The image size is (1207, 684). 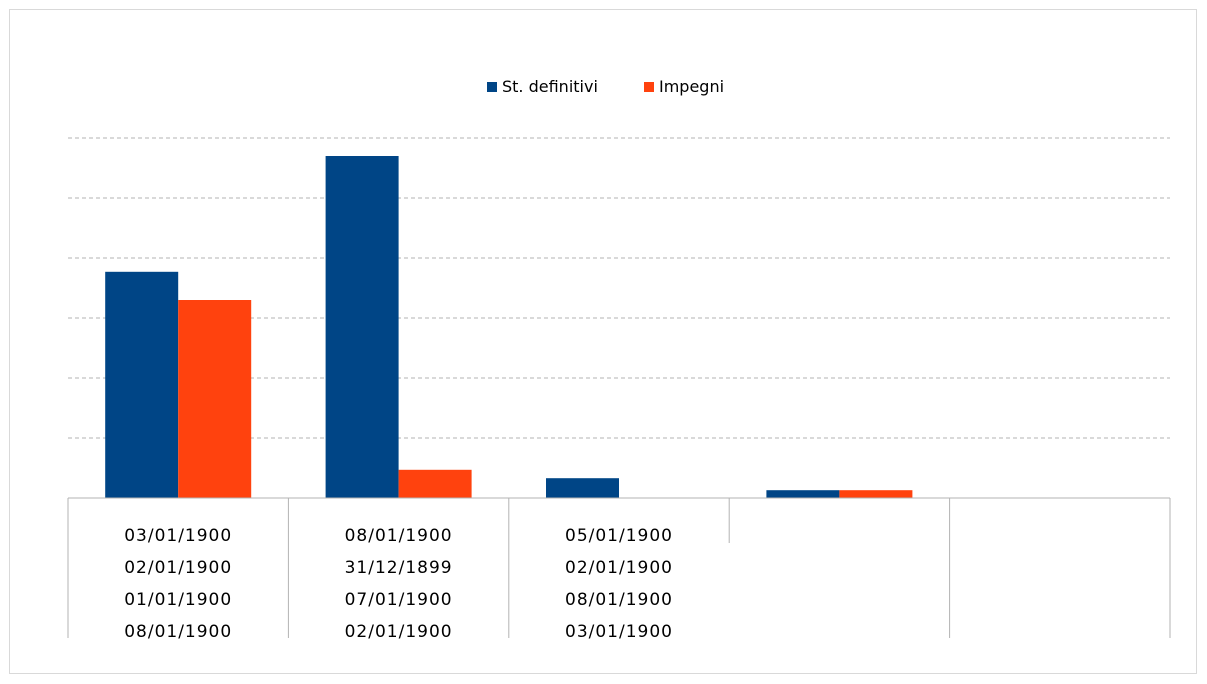 I want to click on category-tick-label: 01/01/1900, so click(x=178, y=600).